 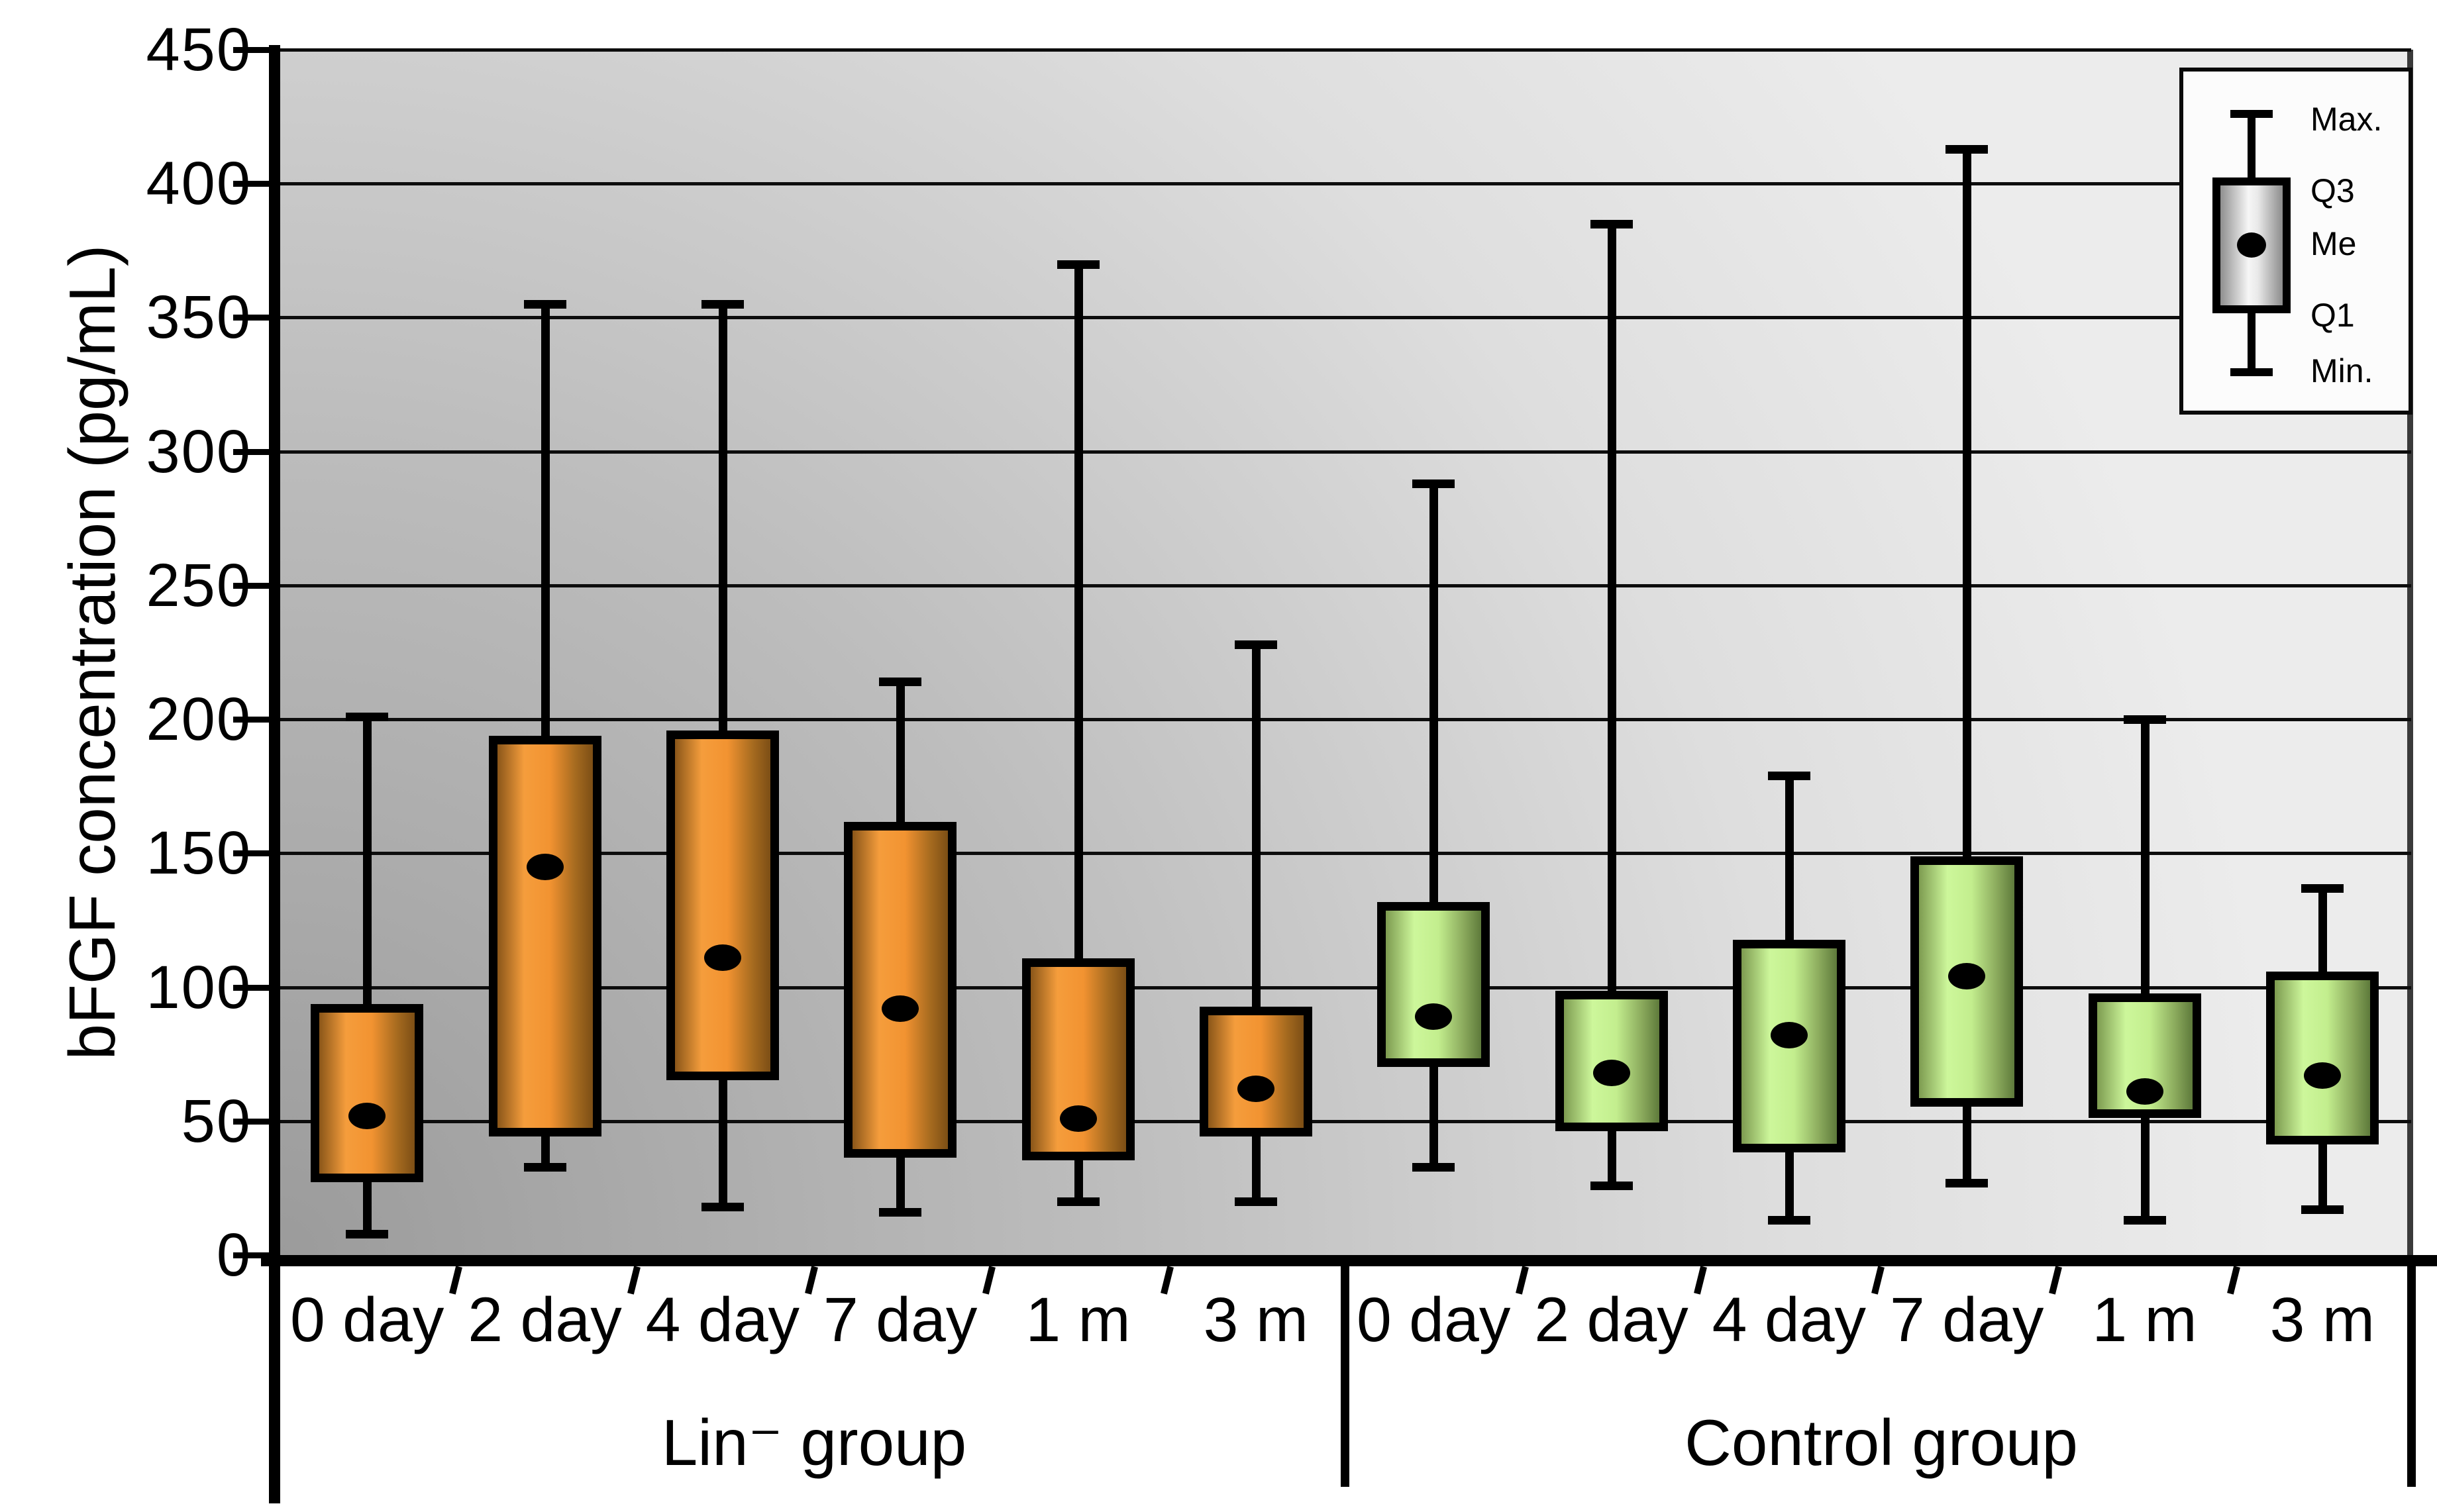 What do you see at coordinates (2332, 191) in the screenshot?
I see `legend-label-q3: Q3` at bounding box center [2332, 191].